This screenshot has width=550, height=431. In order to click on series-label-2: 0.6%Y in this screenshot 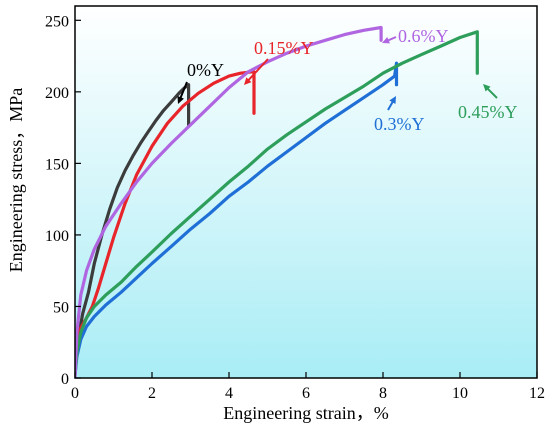, I will do `click(423, 36)`.